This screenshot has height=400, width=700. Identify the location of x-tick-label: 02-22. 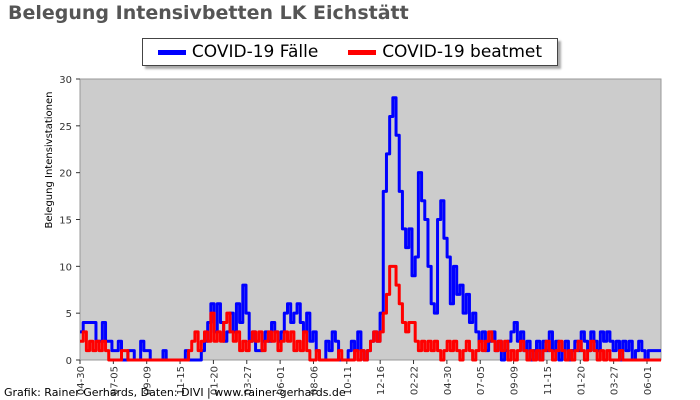
(415, 380).